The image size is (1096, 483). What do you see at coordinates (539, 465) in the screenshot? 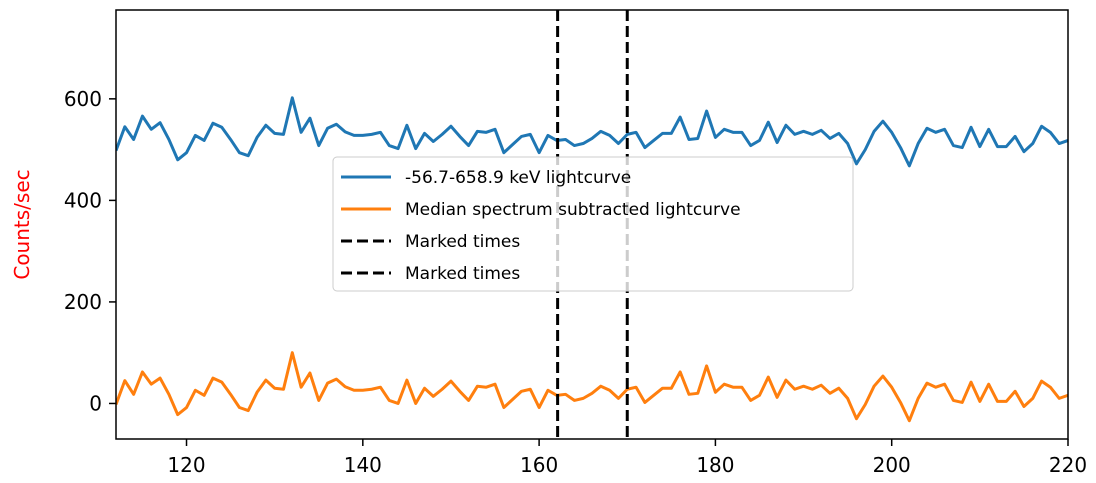
I see `x-tick-label: 160` at bounding box center [539, 465].